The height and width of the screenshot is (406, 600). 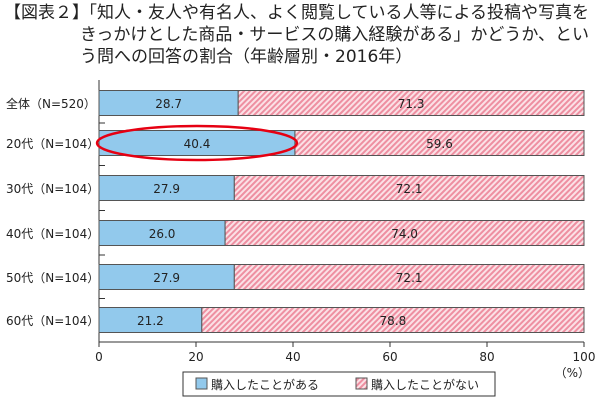 What do you see at coordinates (52, 234) in the screenshot?
I see `category-label: 40代（N=104）` at bounding box center [52, 234].